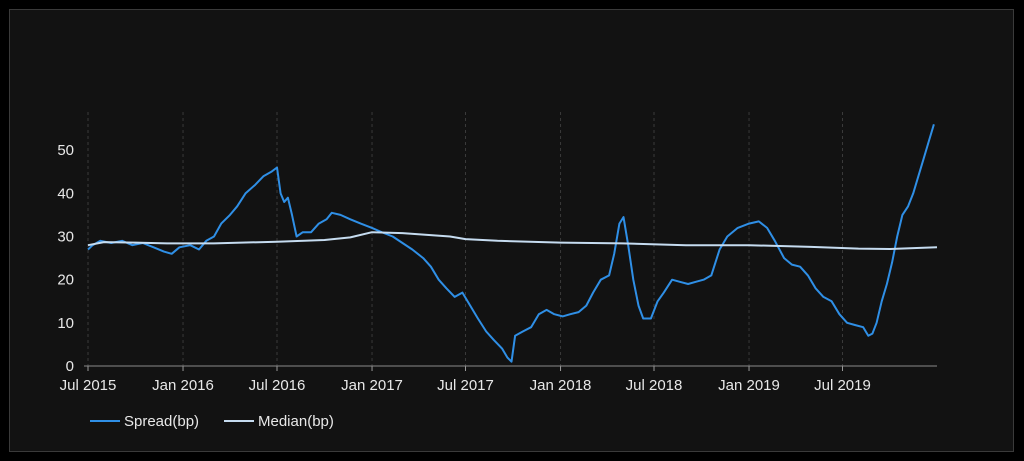 The width and height of the screenshot is (1024, 461). I want to click on median-line, so click(512, 240).